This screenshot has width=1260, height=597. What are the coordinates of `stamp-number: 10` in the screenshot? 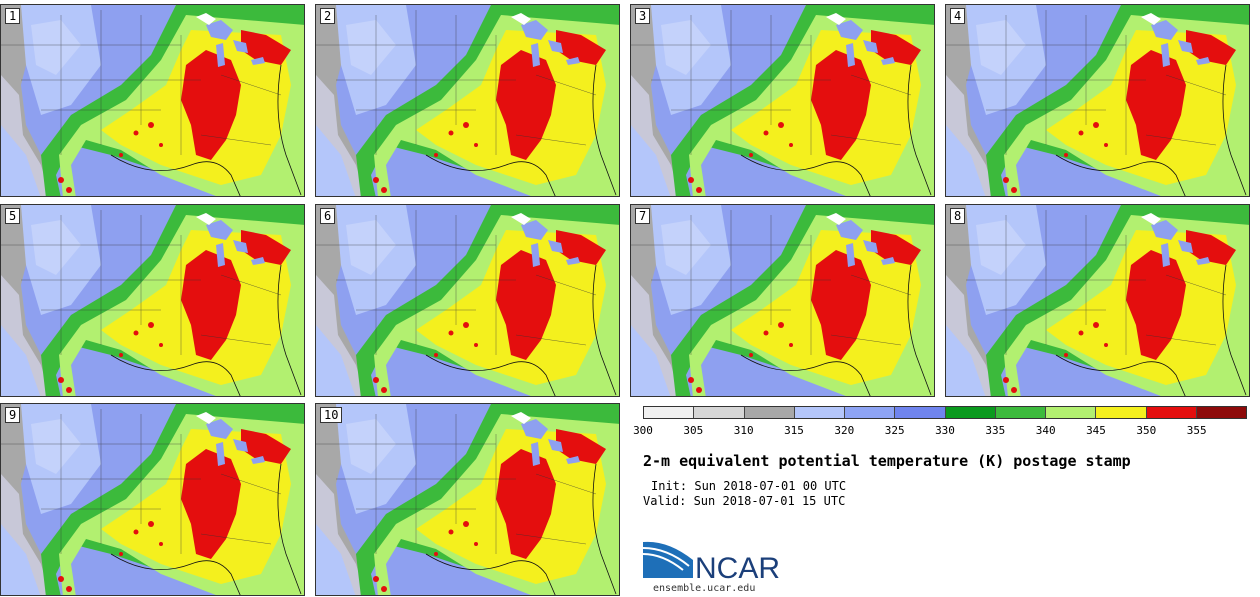 It's located at (331, 415).